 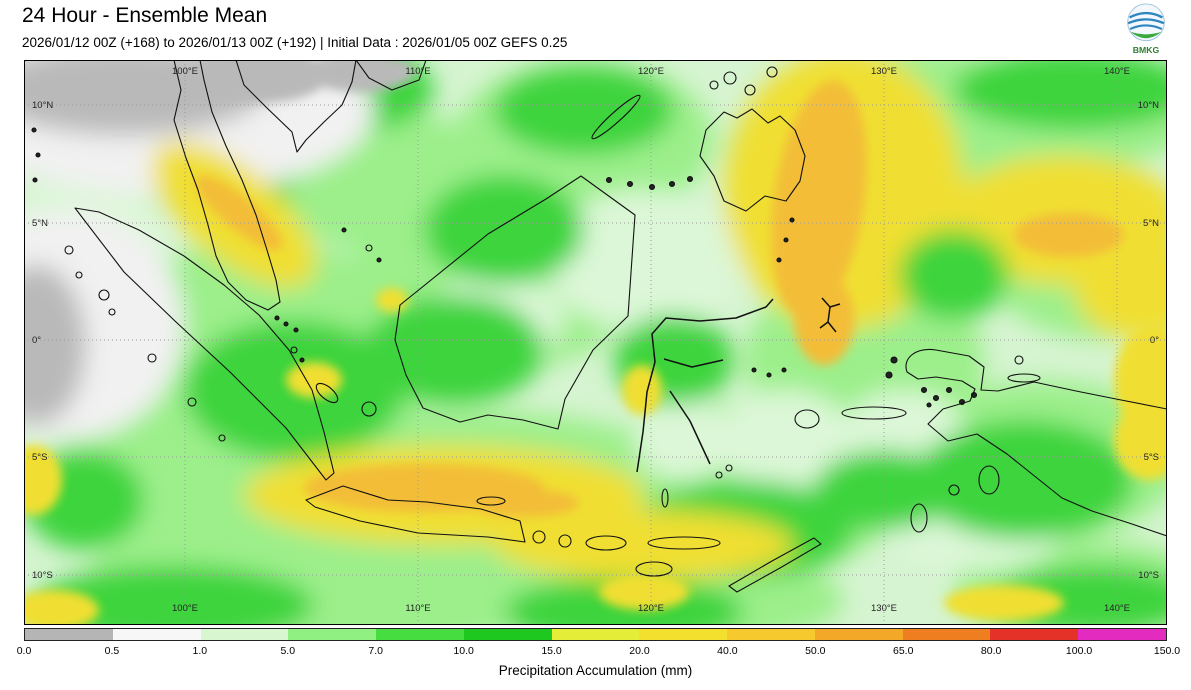 What do you see at coordinates (903, 651) in the screenshot?
I see `colorbar-tick-label: 65.0` at bounding box center [903, 651].